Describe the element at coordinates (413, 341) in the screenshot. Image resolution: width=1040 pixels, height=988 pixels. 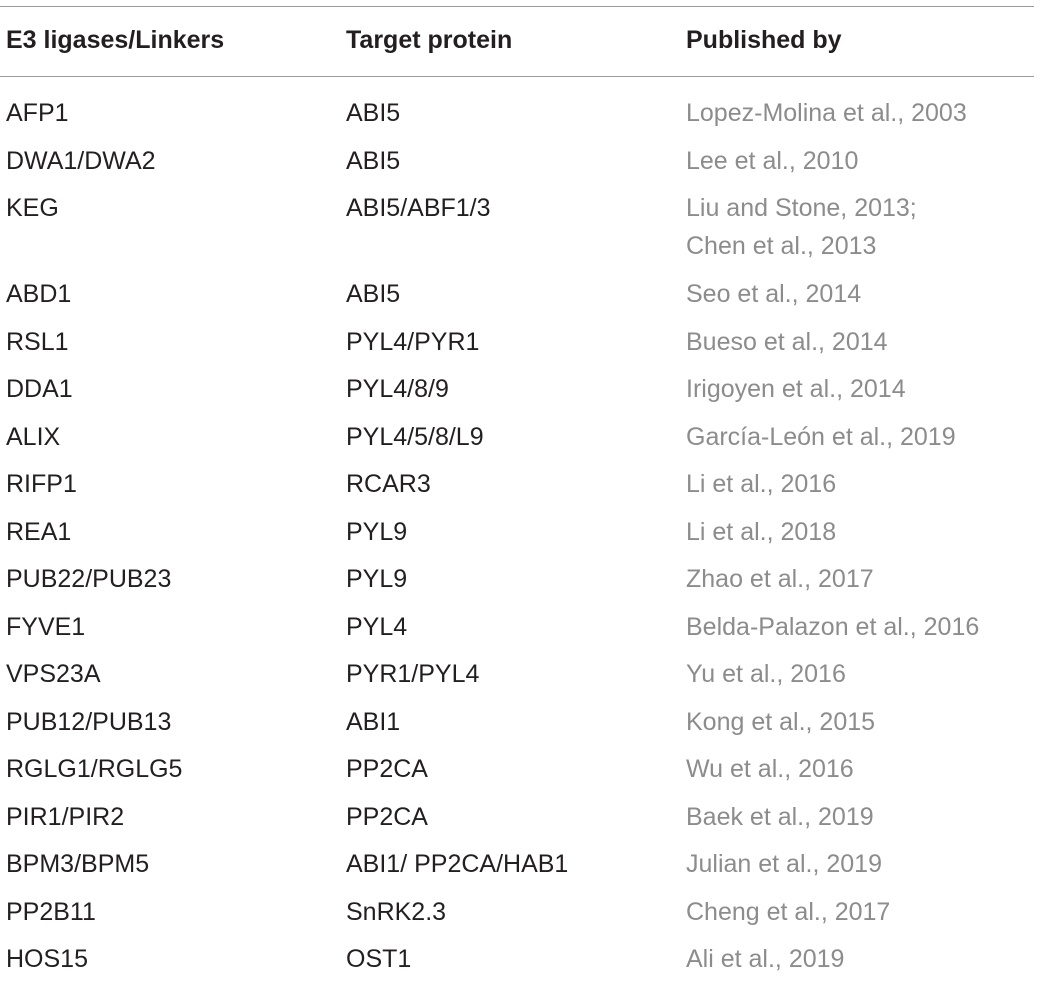
I see `cell-target-protein: PYL4/PYR1` at that location.